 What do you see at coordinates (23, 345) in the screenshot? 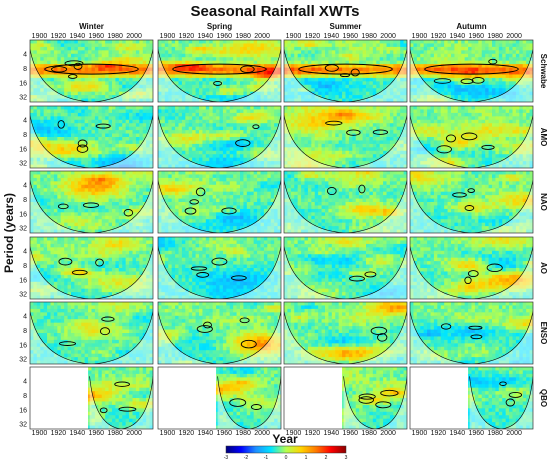
I see `period-tick-enso-16: 16` at bounding box center [23, 345].